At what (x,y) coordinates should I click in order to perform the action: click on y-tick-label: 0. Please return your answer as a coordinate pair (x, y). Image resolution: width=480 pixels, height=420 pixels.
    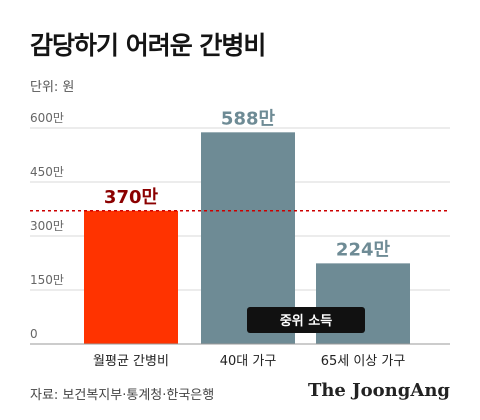
    Looking at the image, I should click on (34, 334).